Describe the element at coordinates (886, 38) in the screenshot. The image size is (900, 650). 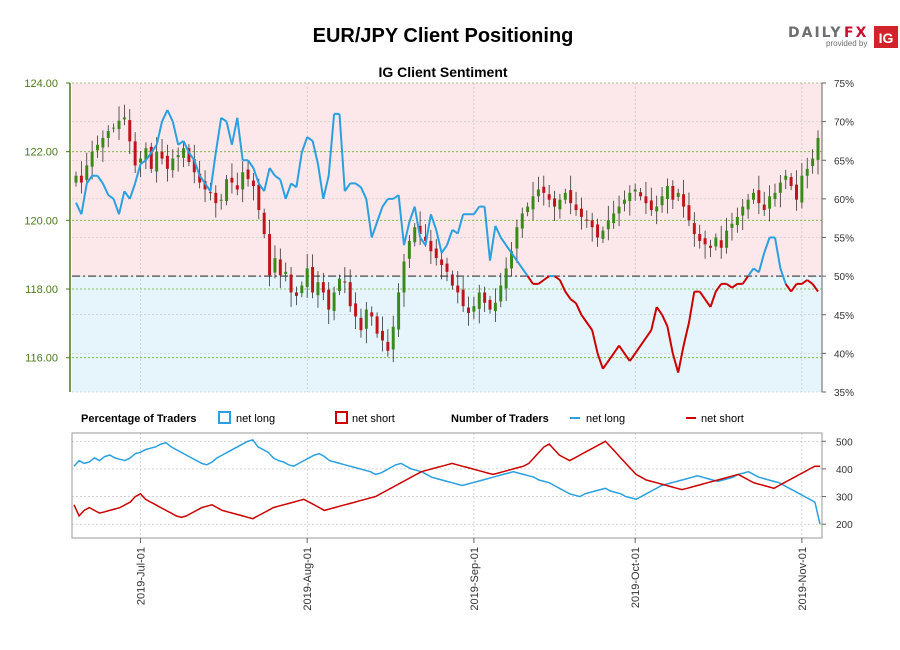
I see `ig-logo-text: IG` at that location.